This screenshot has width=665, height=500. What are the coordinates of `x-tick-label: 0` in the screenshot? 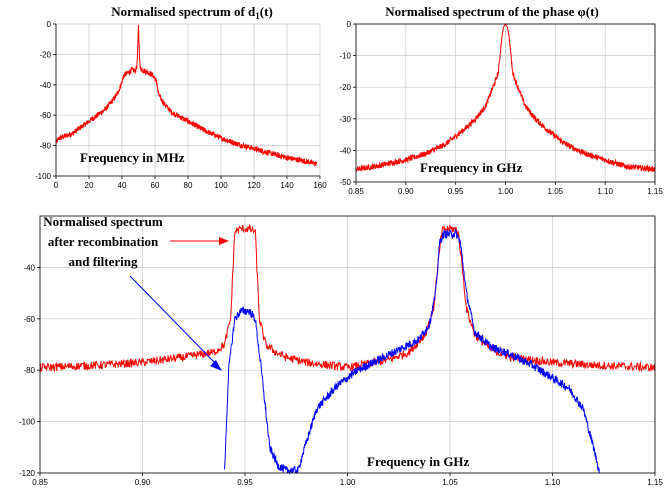 It's located at (56, 185).